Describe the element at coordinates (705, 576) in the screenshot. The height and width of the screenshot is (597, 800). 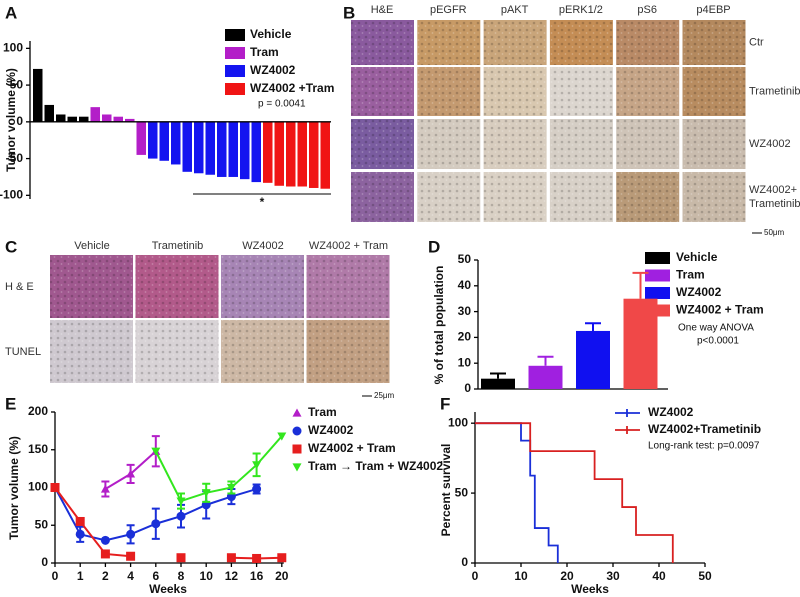
I see `x-tick-label: 50` at that location.